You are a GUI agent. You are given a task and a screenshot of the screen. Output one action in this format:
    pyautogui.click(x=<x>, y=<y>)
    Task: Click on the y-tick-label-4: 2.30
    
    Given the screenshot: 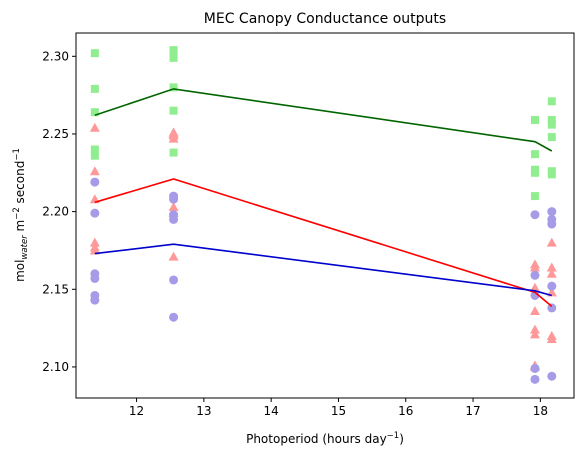 What is the action you would take?
    pyautogui.click(x=55, y=56)
    